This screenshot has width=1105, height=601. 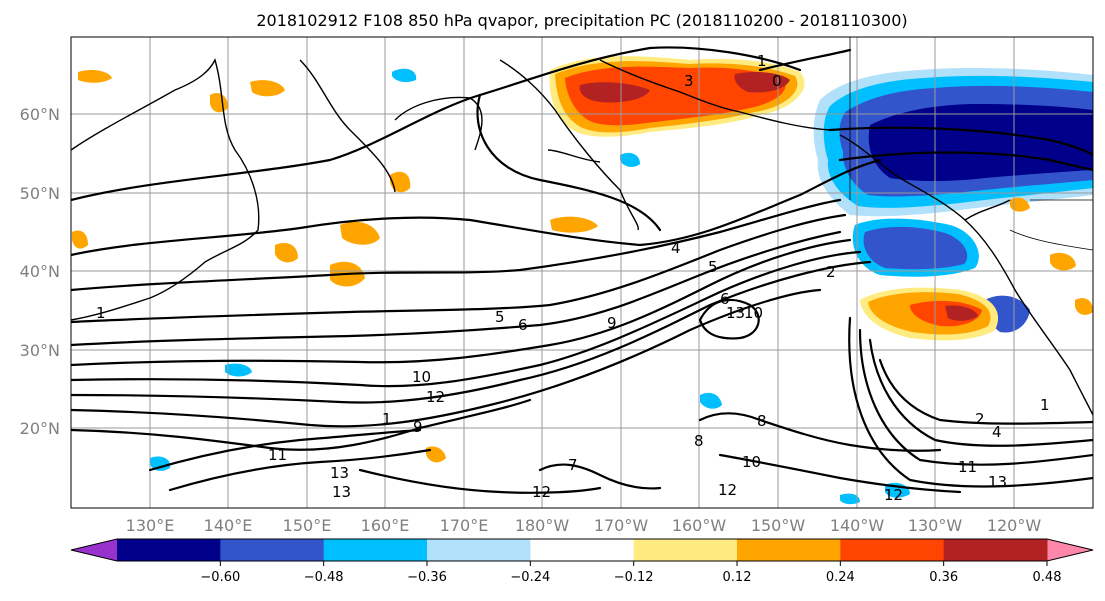 What do you see at coordinates (40, 428) in the screenshot?
I see `lat-label: 20°N` at bounding box center [40, 428].